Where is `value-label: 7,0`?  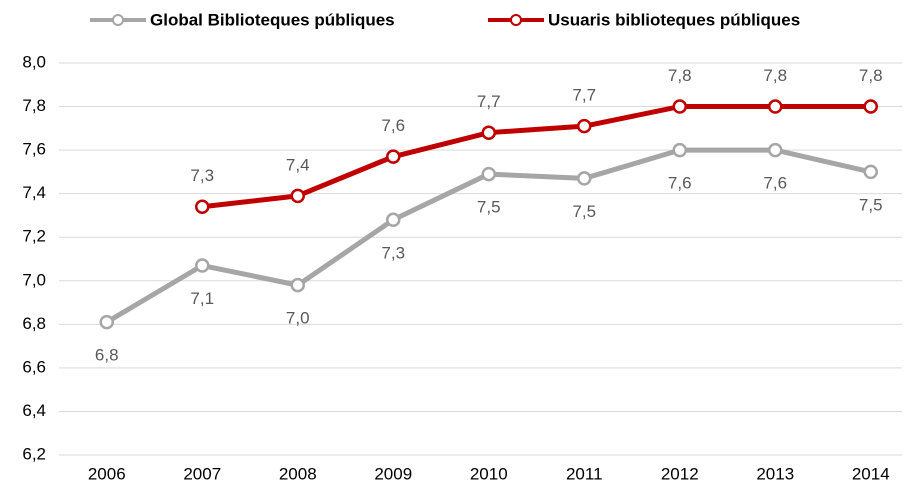
value-label: 7,0 is located at coordinates (298, 318).